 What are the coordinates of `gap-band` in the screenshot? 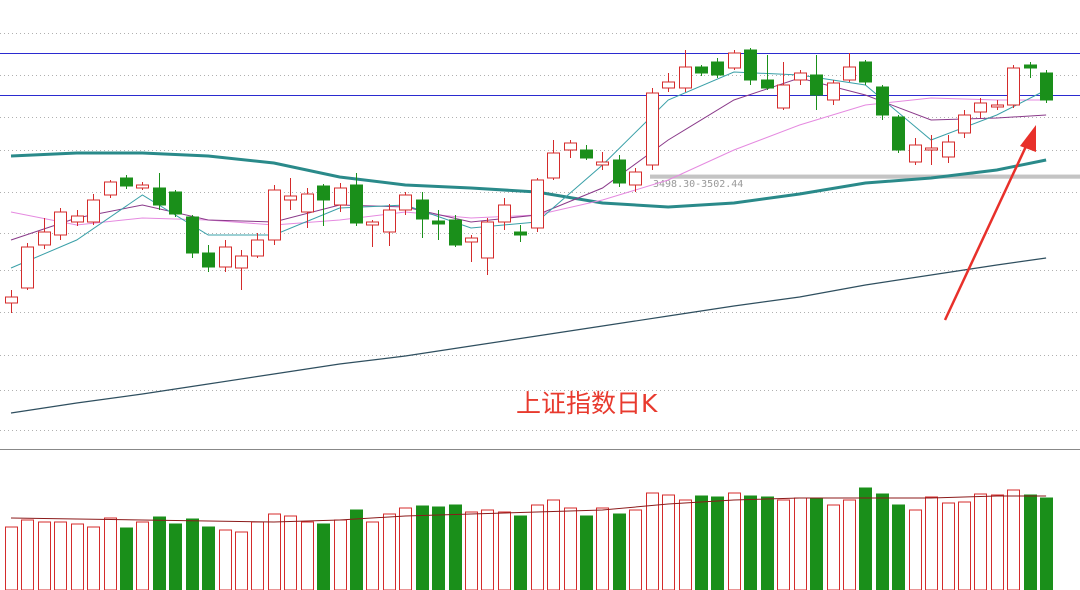 It's located at (865, 176).